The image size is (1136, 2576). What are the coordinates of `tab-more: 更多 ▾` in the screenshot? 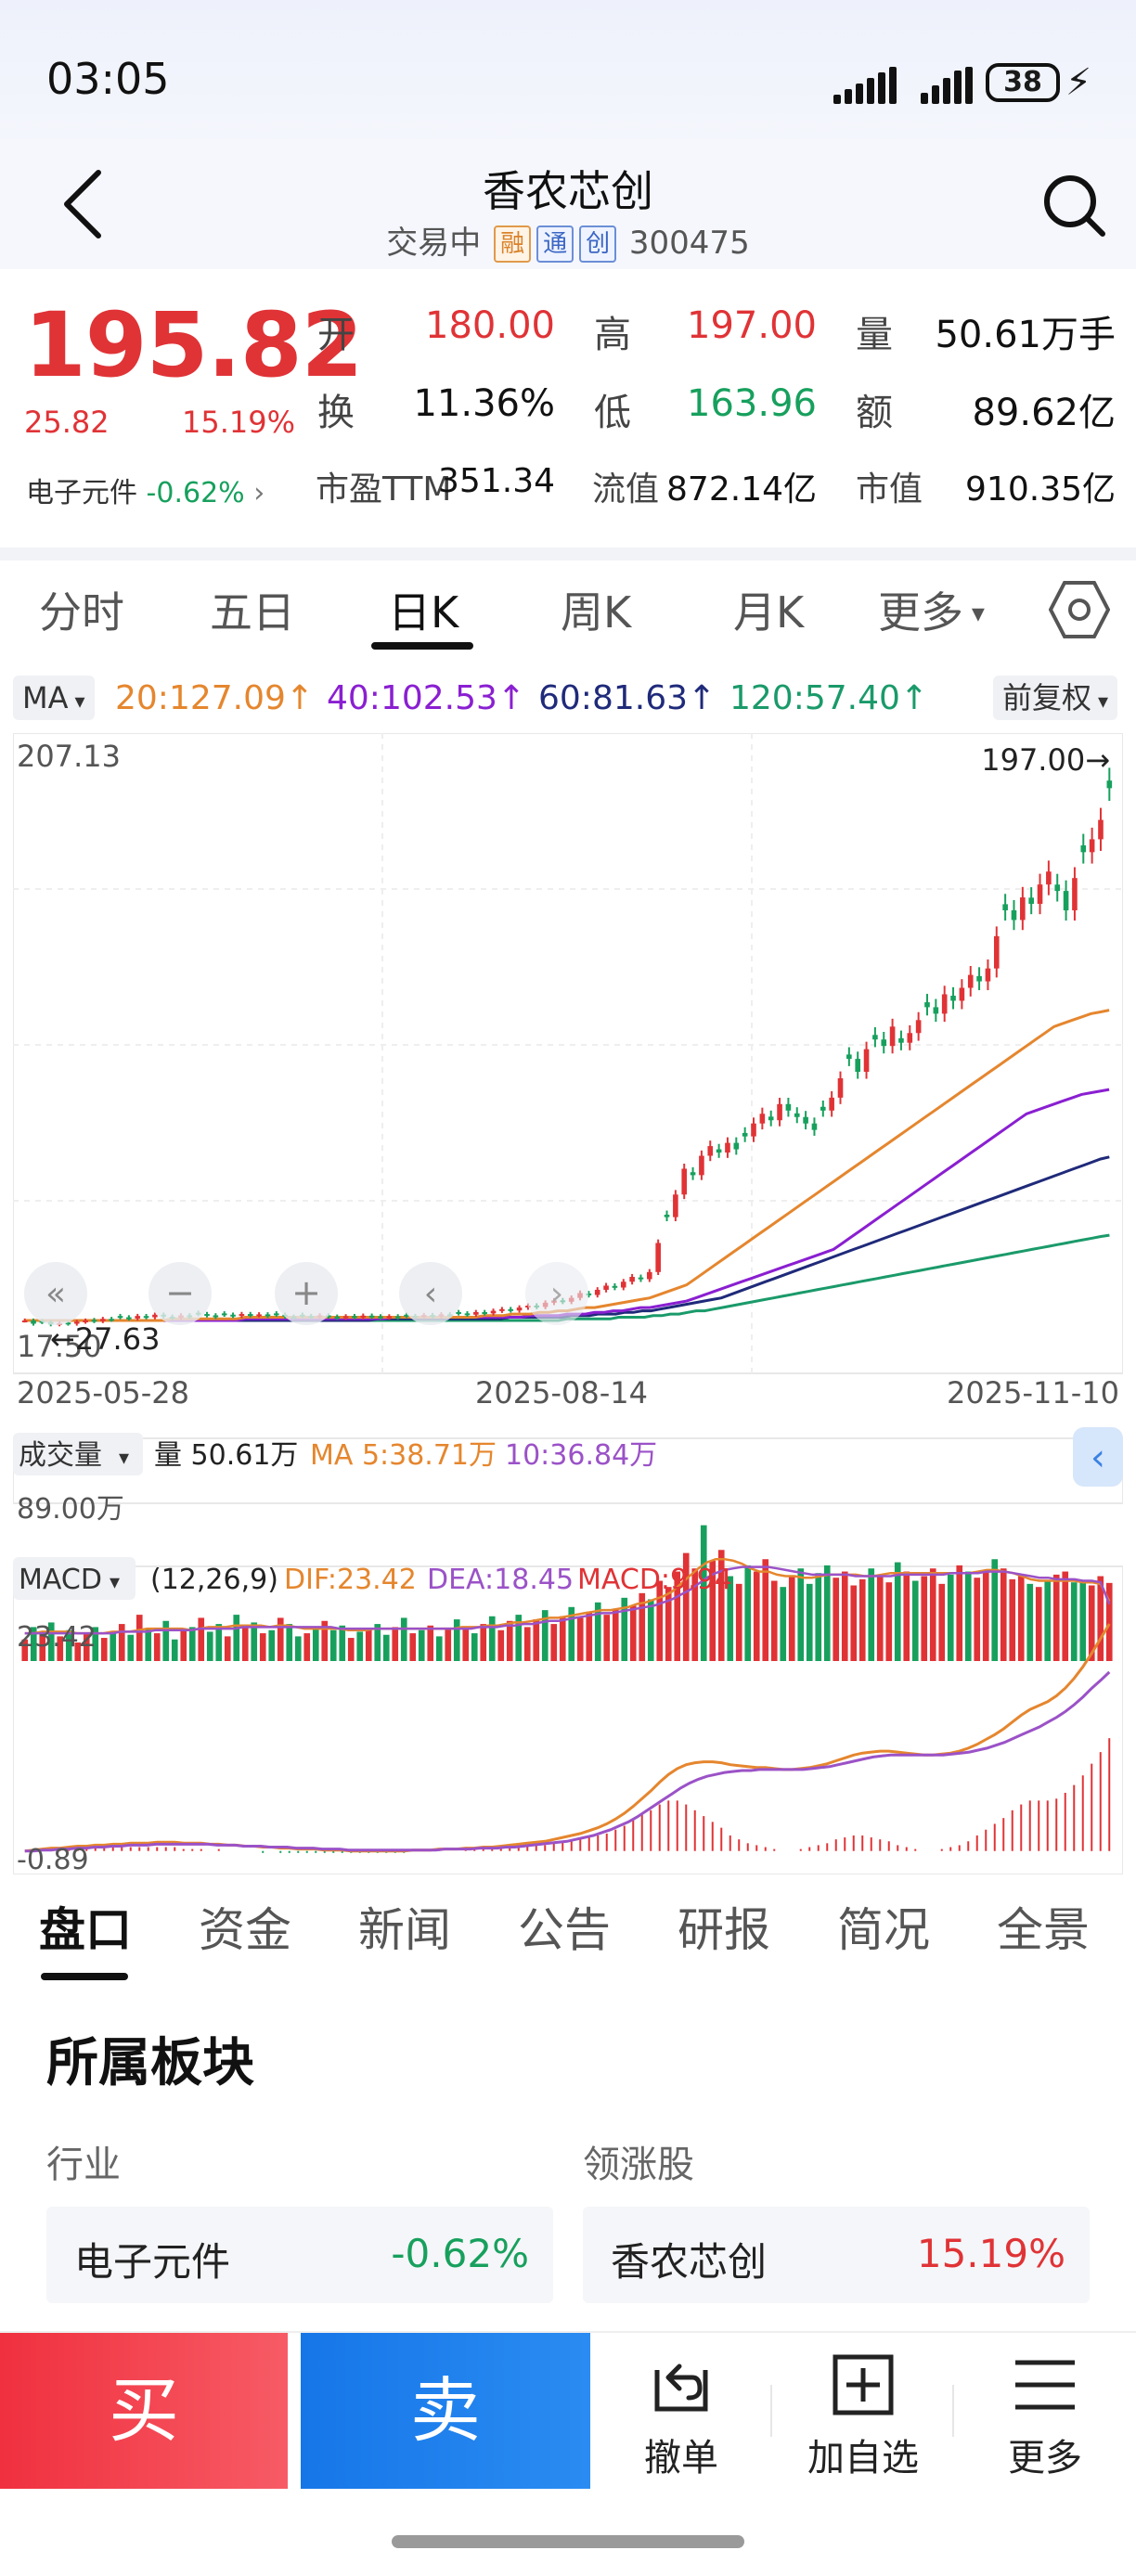 It's located at (931, 610).